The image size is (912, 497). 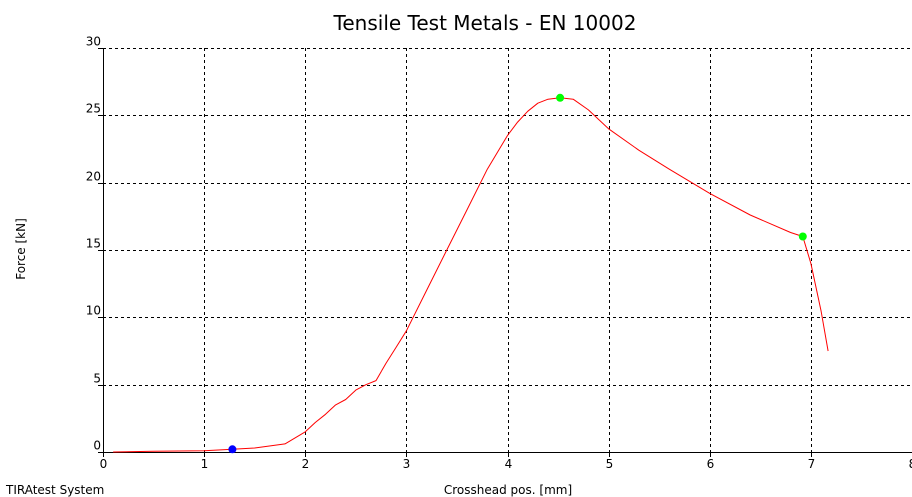 What do you see at coordinates (97, 446) in the screenshot?
I see `y-tick-label: 0` at bounding box center [97, 446].